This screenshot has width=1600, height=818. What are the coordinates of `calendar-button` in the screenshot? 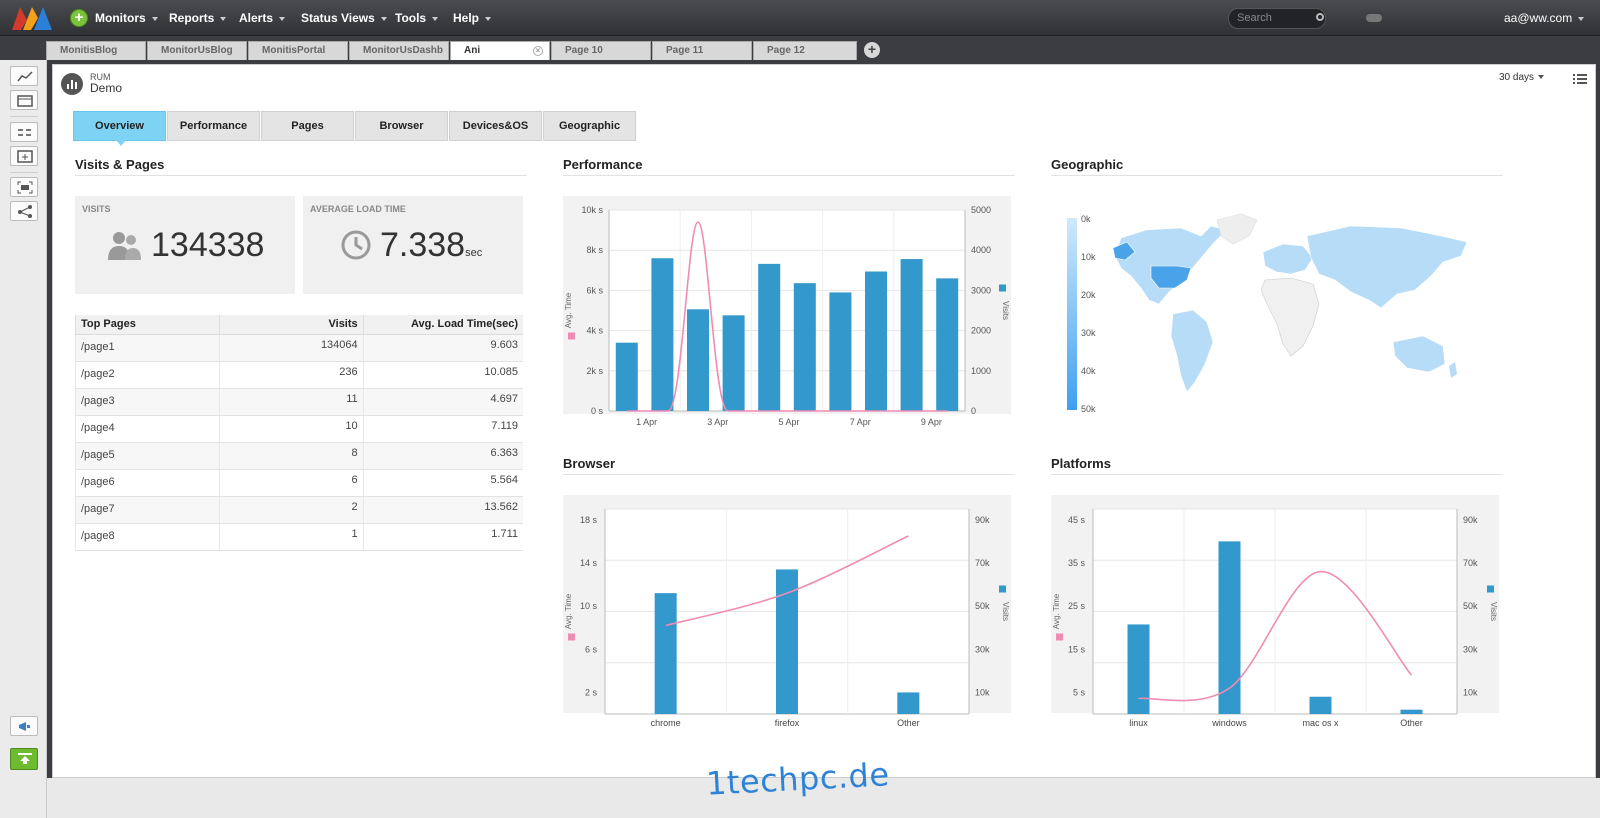 It's located at (24, 100).